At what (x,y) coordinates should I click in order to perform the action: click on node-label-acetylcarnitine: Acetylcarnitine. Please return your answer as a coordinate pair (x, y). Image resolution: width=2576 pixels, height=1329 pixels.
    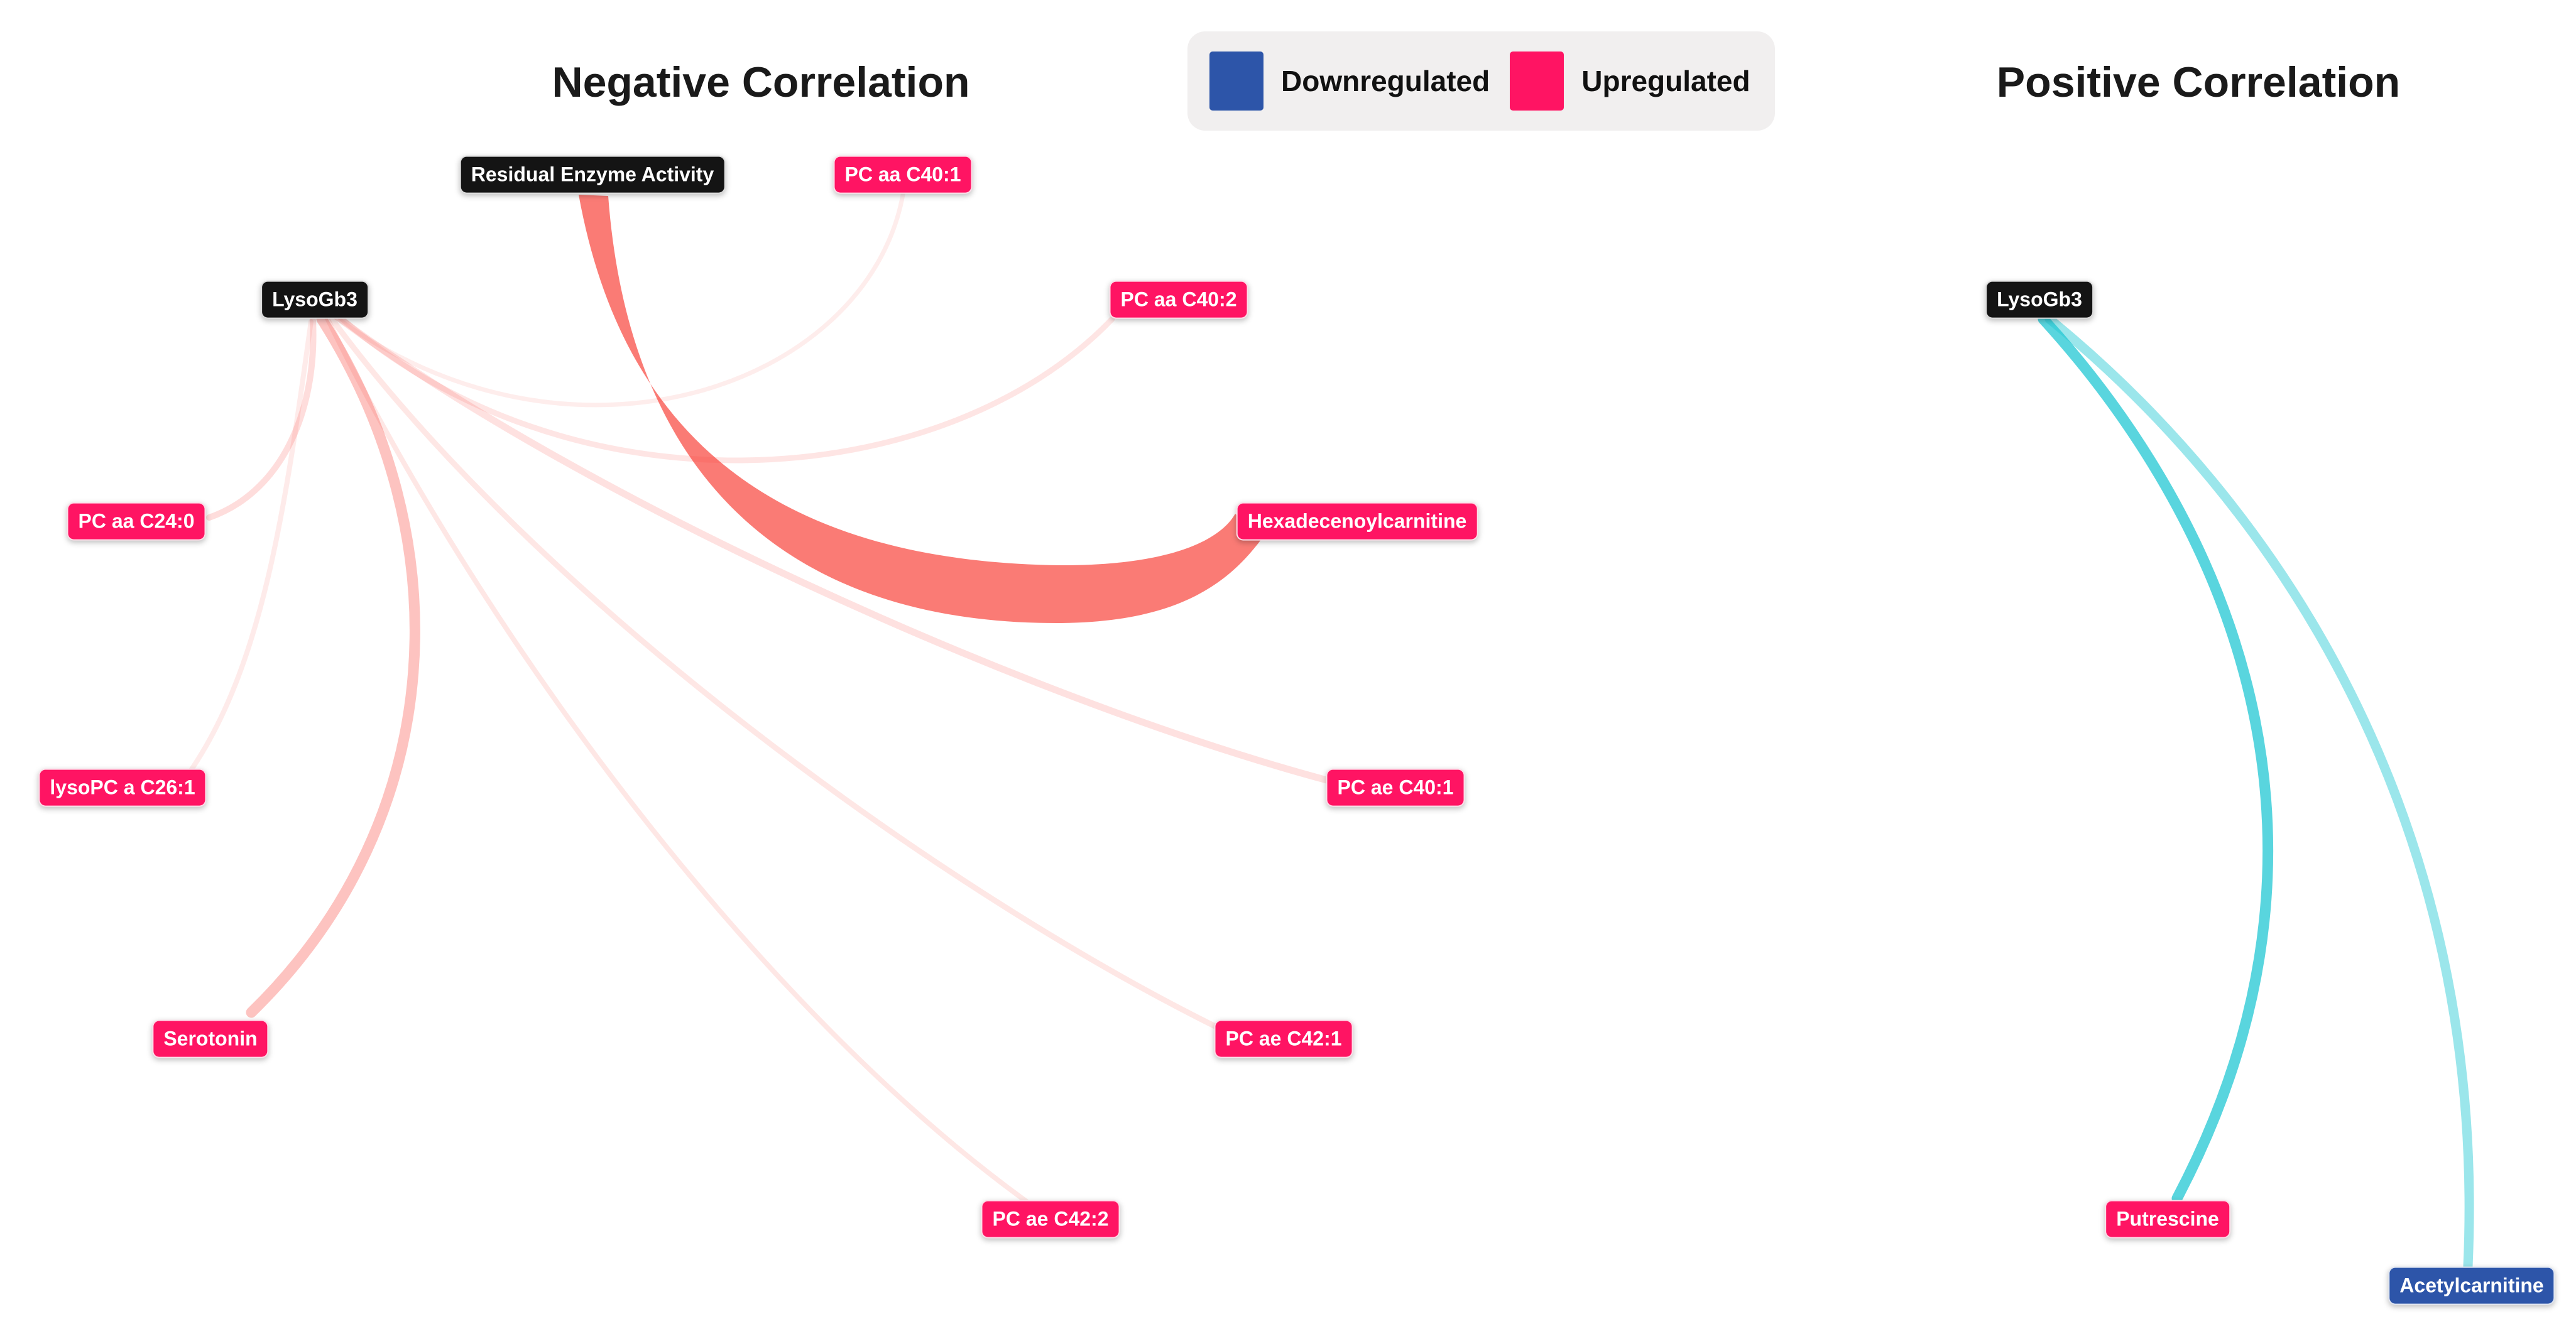
    Looking at the image, I should click on (2472, 1285).